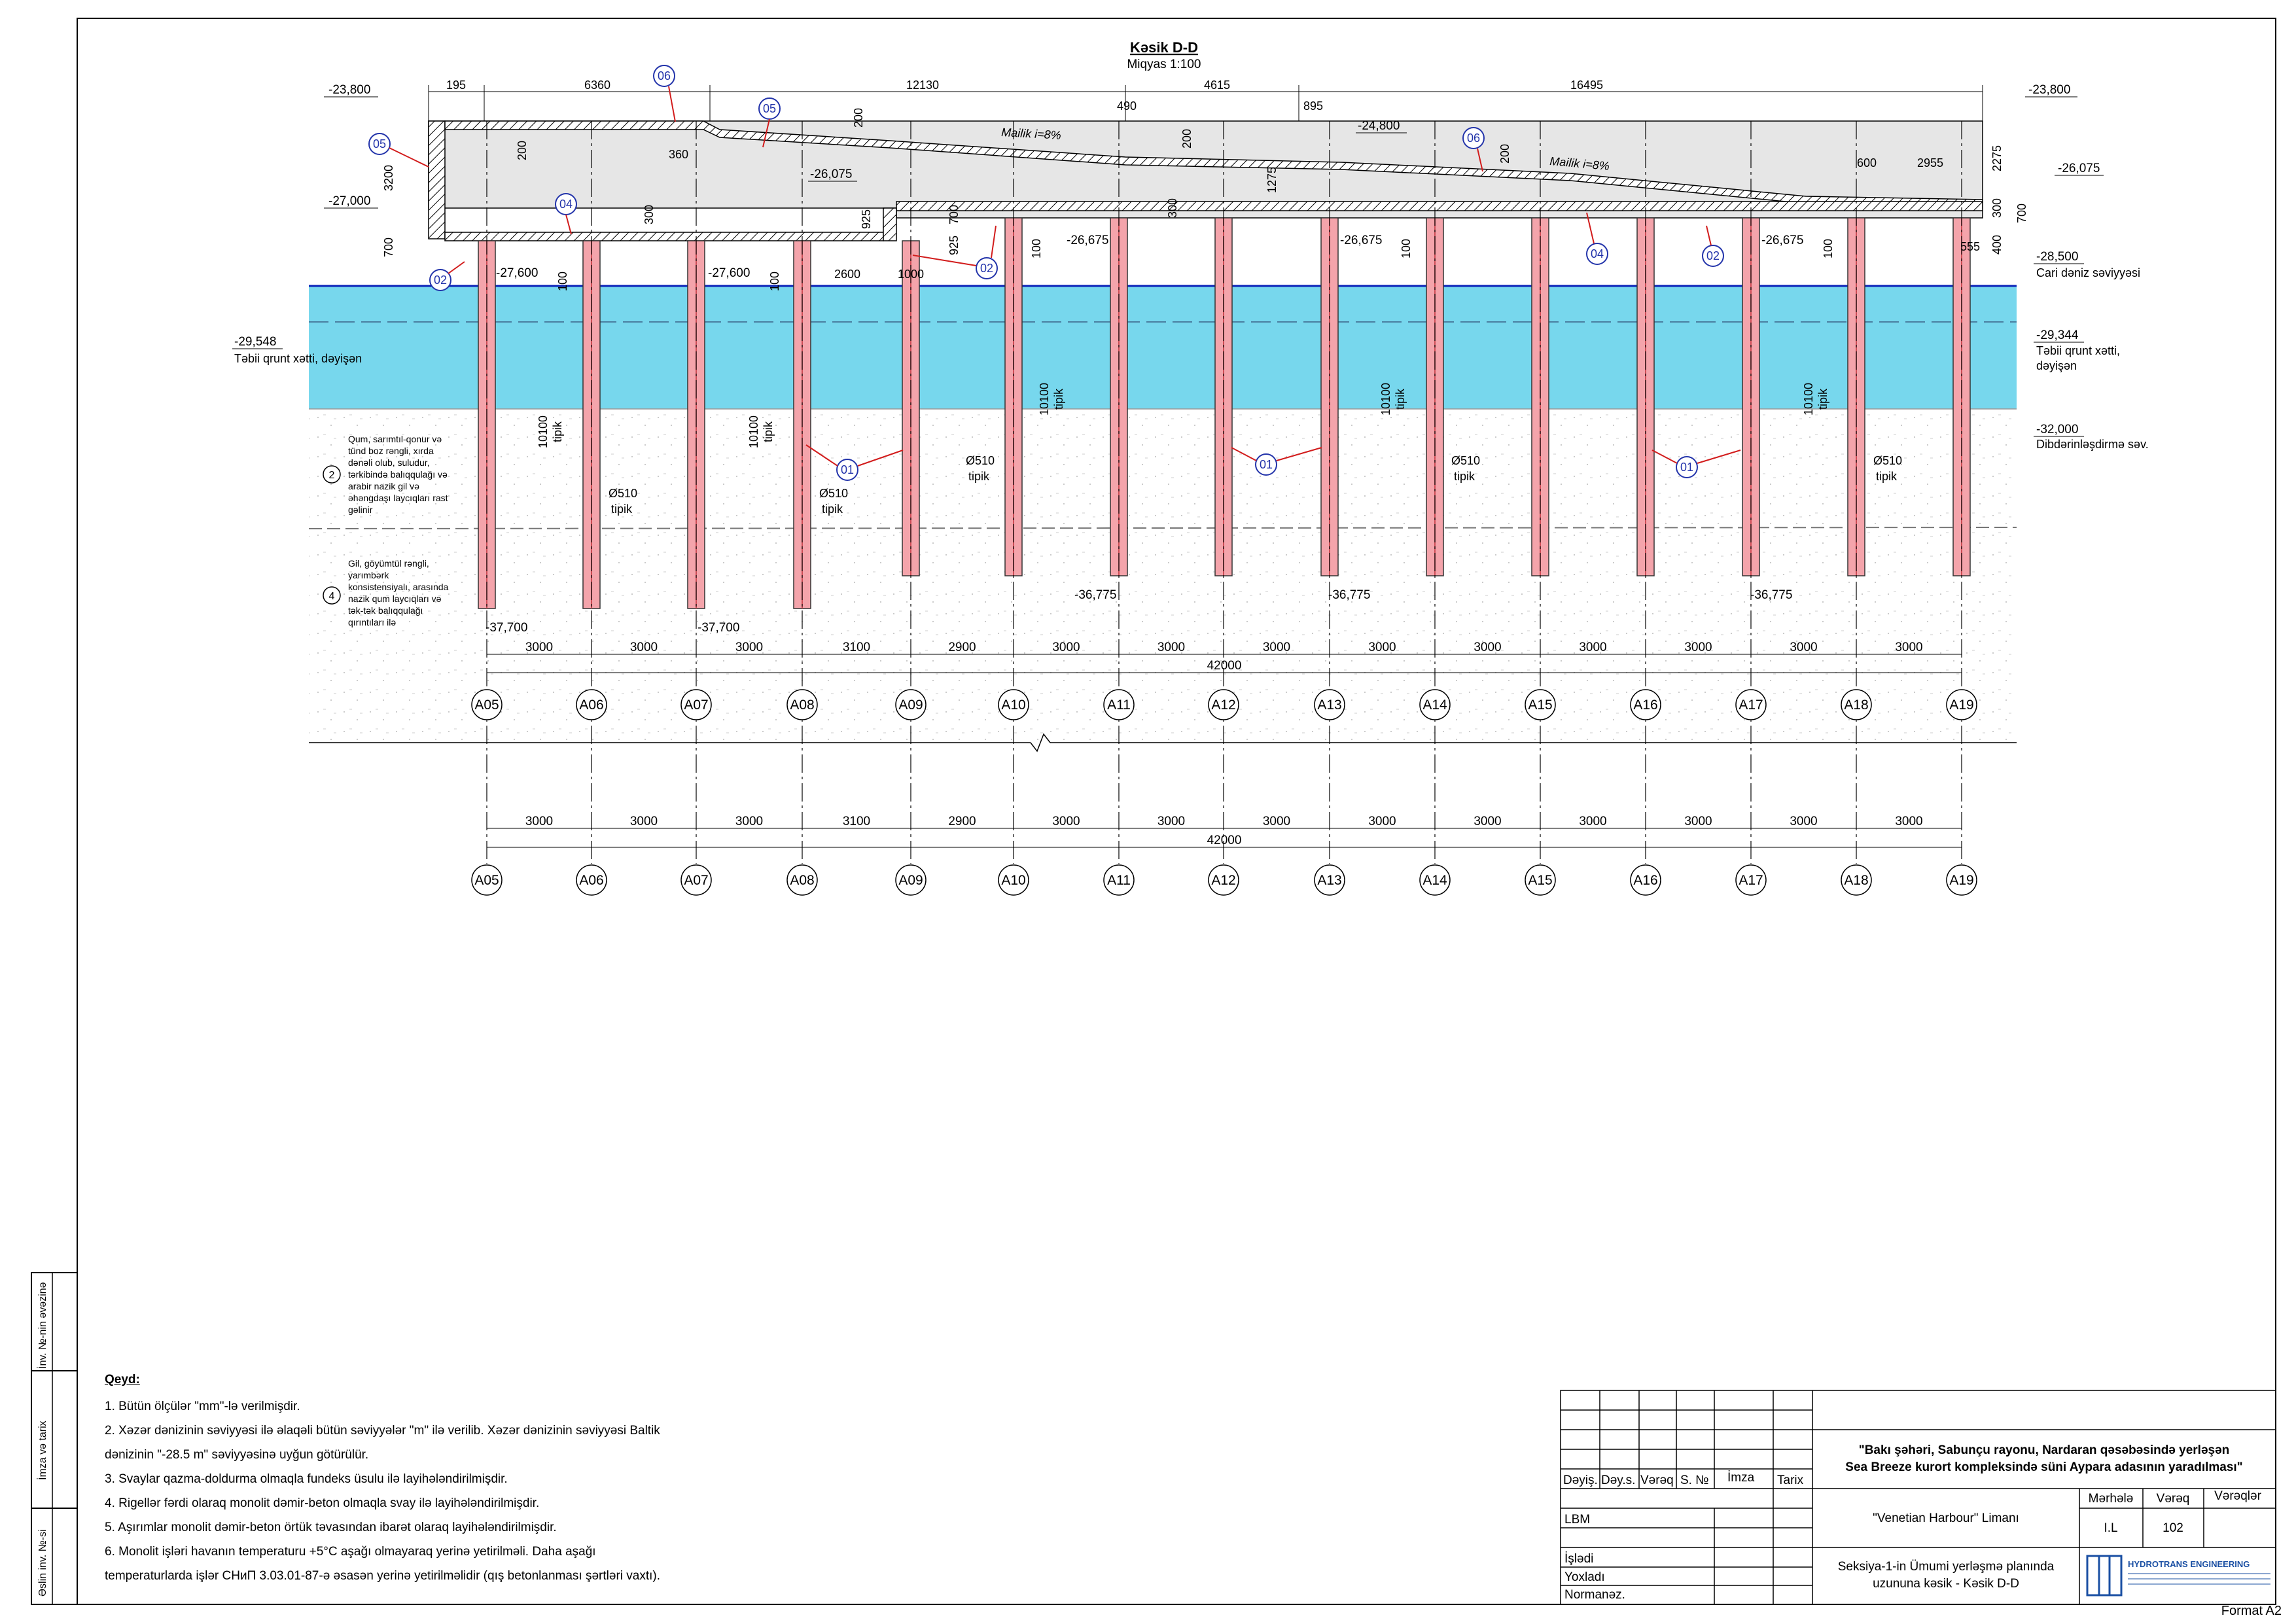  What do you see at coordinates (383, 486) in the screenshot?
I see `svg-text: arabir nazik gil və` at bounding box center [383, 486].